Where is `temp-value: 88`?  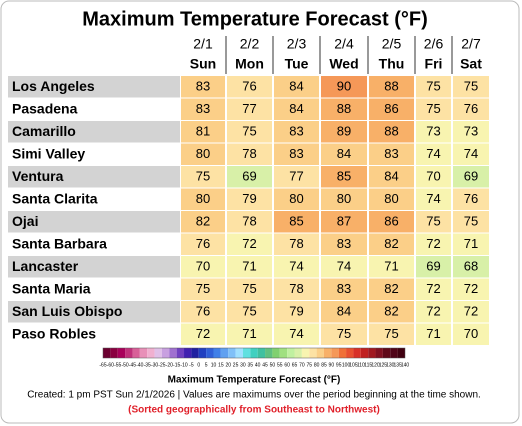 temp-value: 88 is located at coordinates (391, 86).